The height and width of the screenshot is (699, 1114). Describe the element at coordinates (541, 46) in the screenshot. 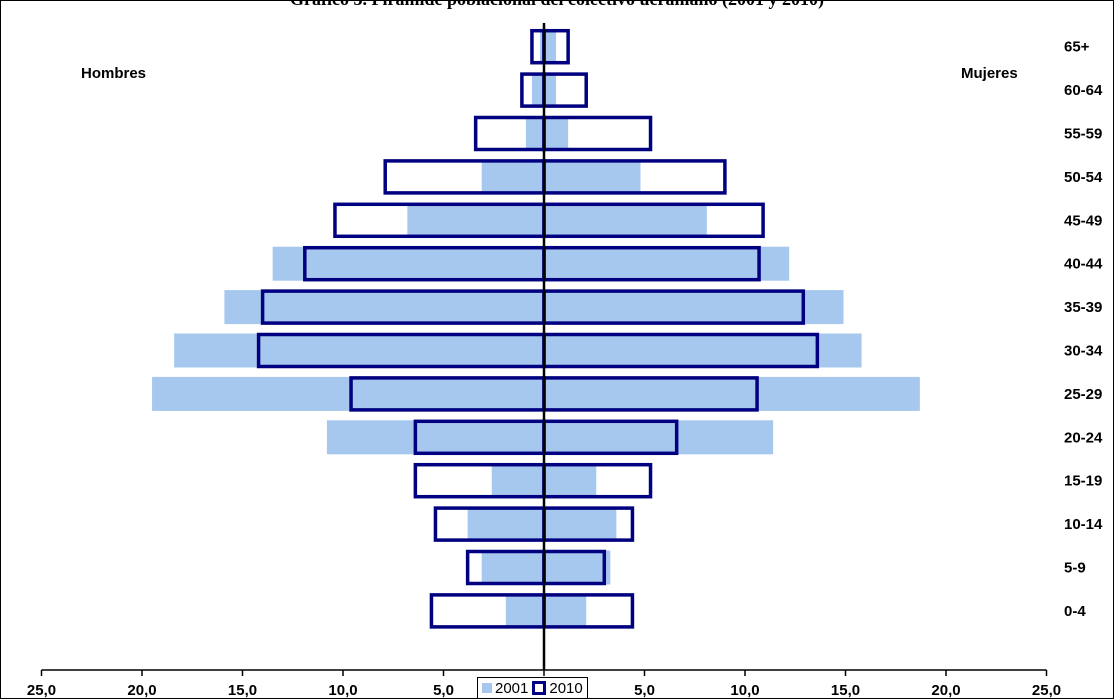

I see `bar-2001-men-65+` at that location.